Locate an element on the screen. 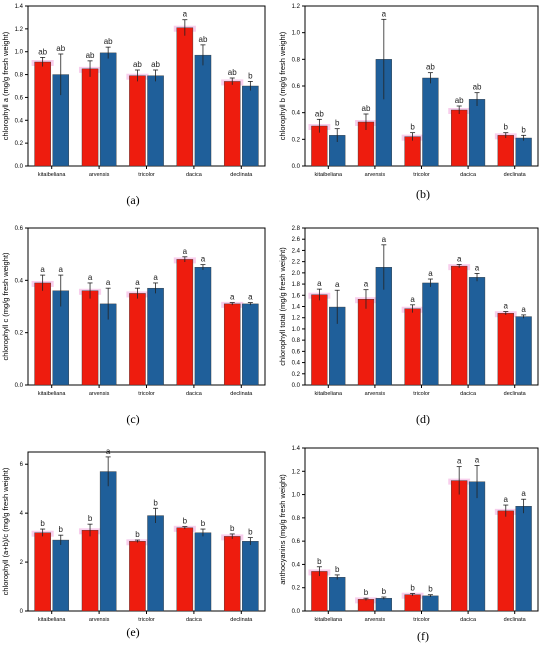  panel-label: (d) is located at coordinates (423, 419).